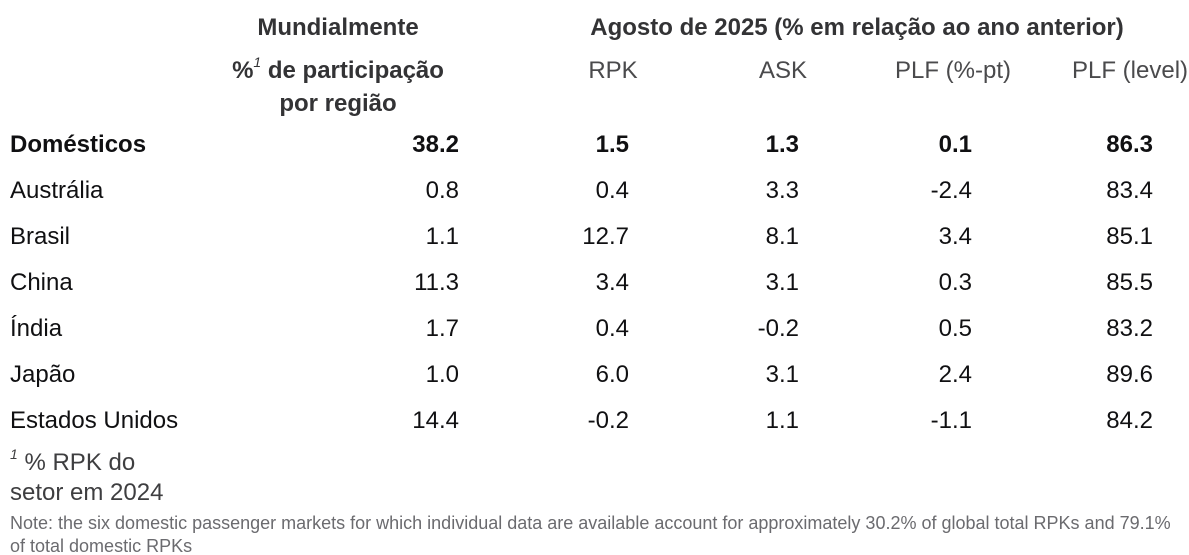 The image size is (1189, 555). Describe the element at coordinates (783, 70) in the screenshot. I see `column-header-ask: ASK` at that location.